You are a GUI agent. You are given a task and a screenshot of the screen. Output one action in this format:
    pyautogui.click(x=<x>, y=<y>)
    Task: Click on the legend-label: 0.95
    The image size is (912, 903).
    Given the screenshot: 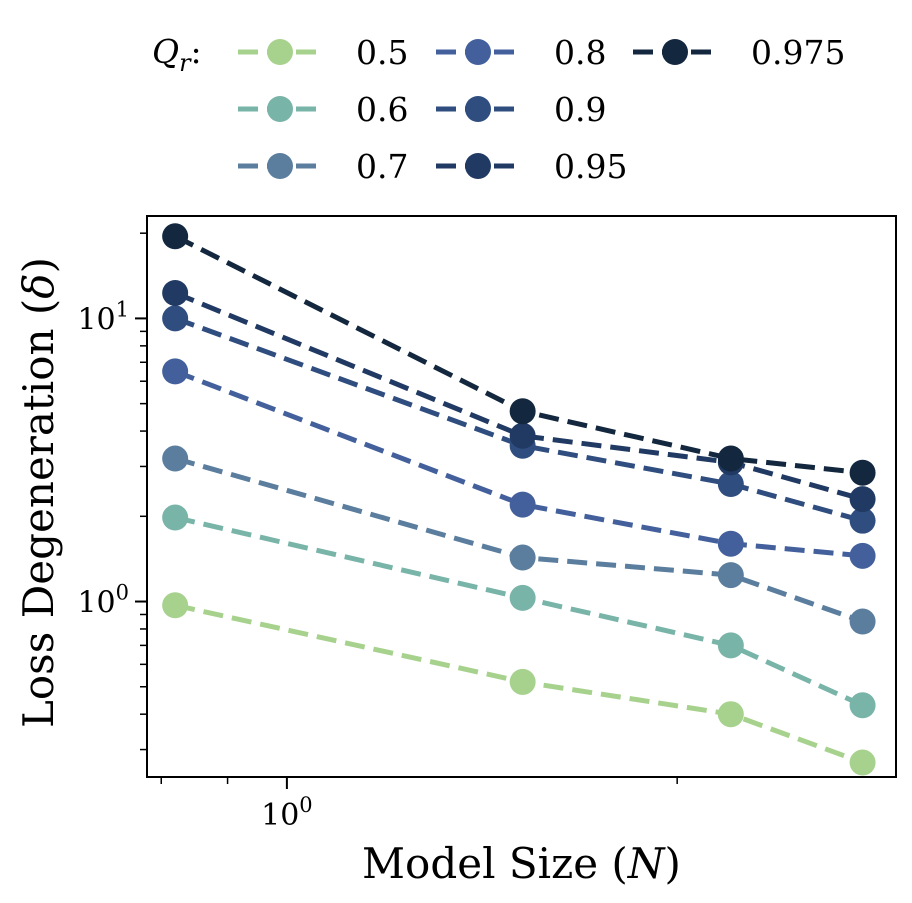 What is the action you would take?
    pyautogui.click(x=590, y=166)
    